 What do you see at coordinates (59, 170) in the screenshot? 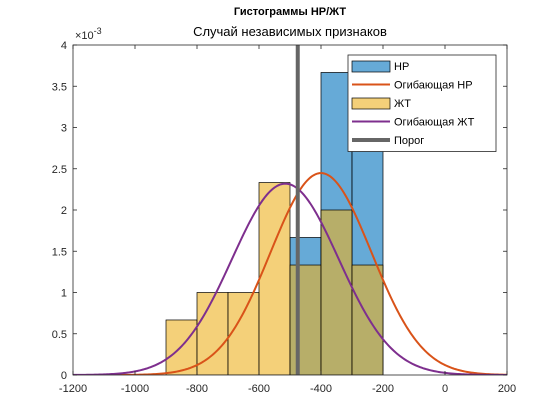
I see `y-tick-label: 2.5` at bounding box center [59, 170].